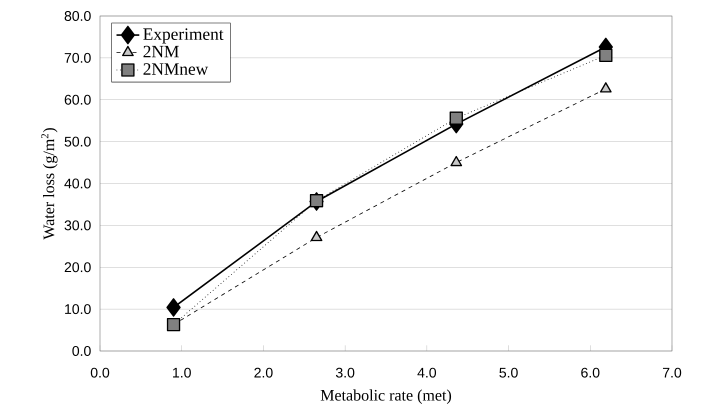 The image size is (701, 416). What do you see at coordinates (77, 16) in the screenshot?
I see `y-tick-label: 80.0` at bounding box center [77, 16].